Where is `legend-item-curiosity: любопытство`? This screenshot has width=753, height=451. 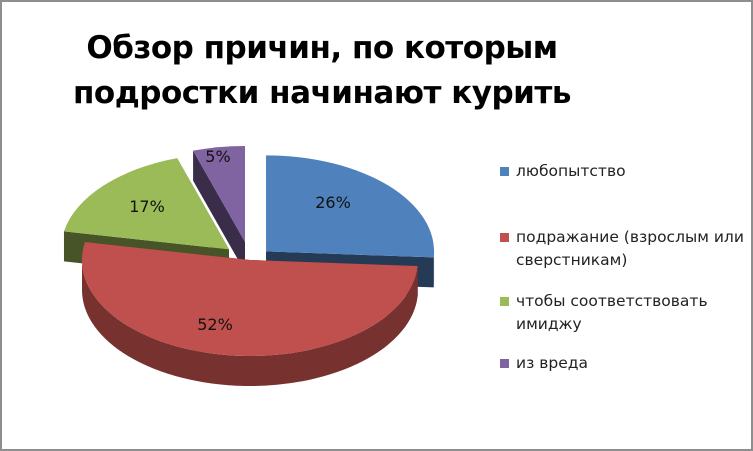 legend-item-curiosity: любопытство is located at coordinates (625, 171).